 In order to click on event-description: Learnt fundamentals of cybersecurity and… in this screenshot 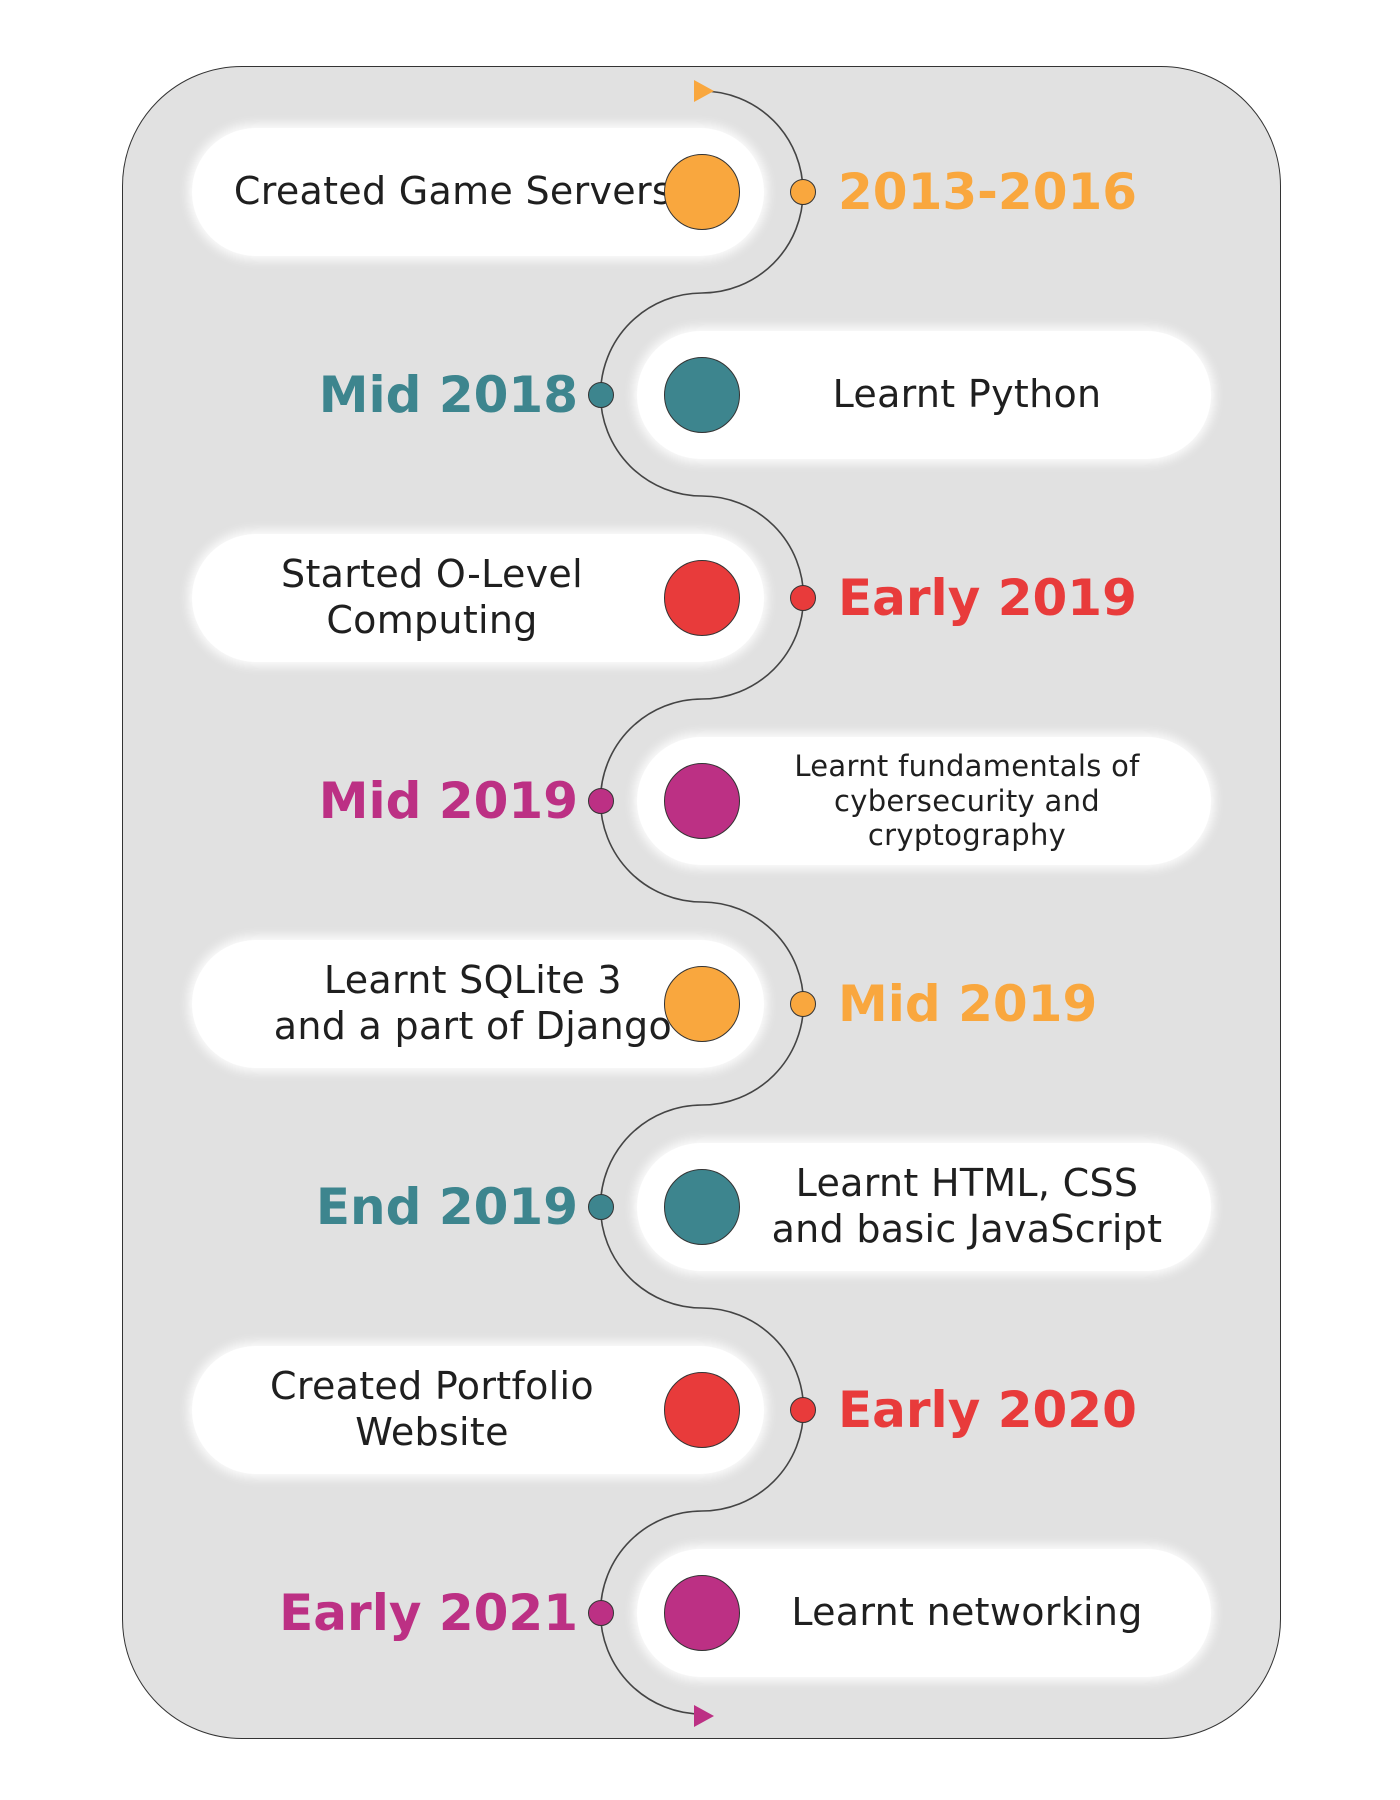, I will do `click(967, 800)`.